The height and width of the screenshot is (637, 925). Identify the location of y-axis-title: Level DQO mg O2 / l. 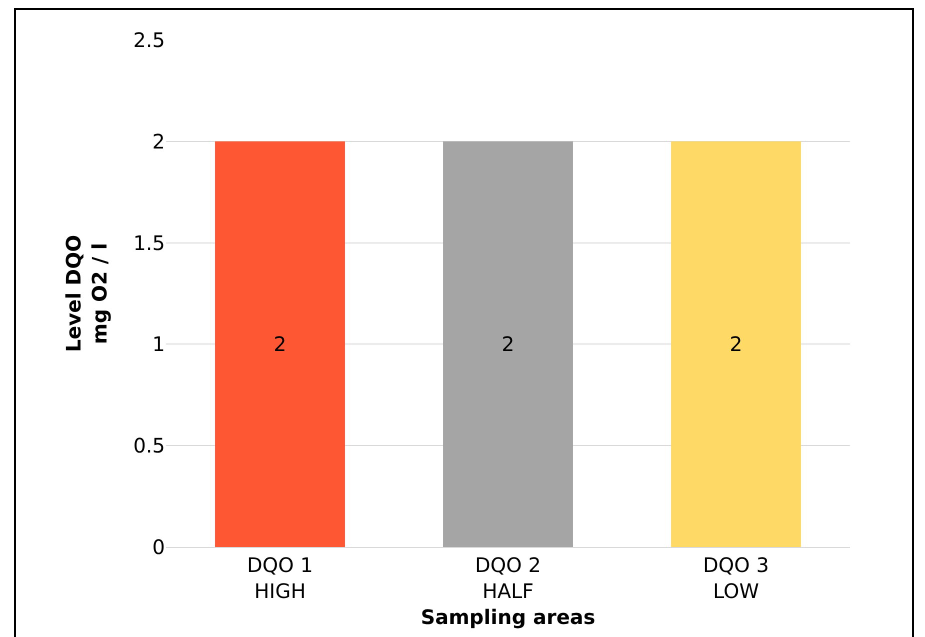
(87, 293).